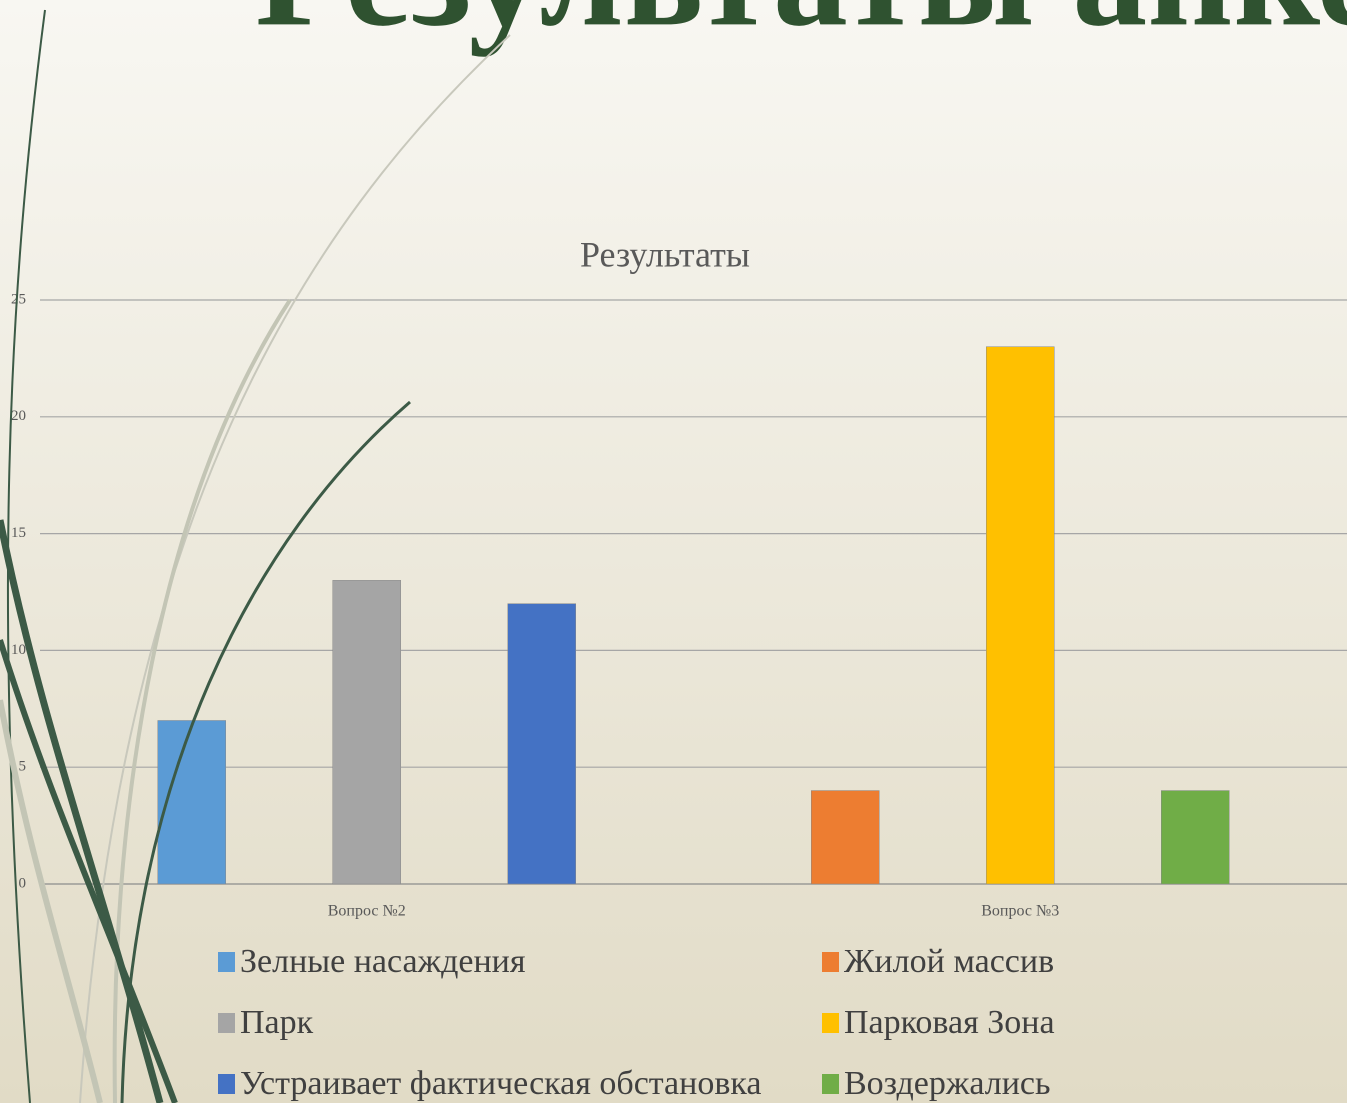  Describe the element at coordinates (801, 28) in the screenshot. I see `slide-title: Результаты анкет` at that location.